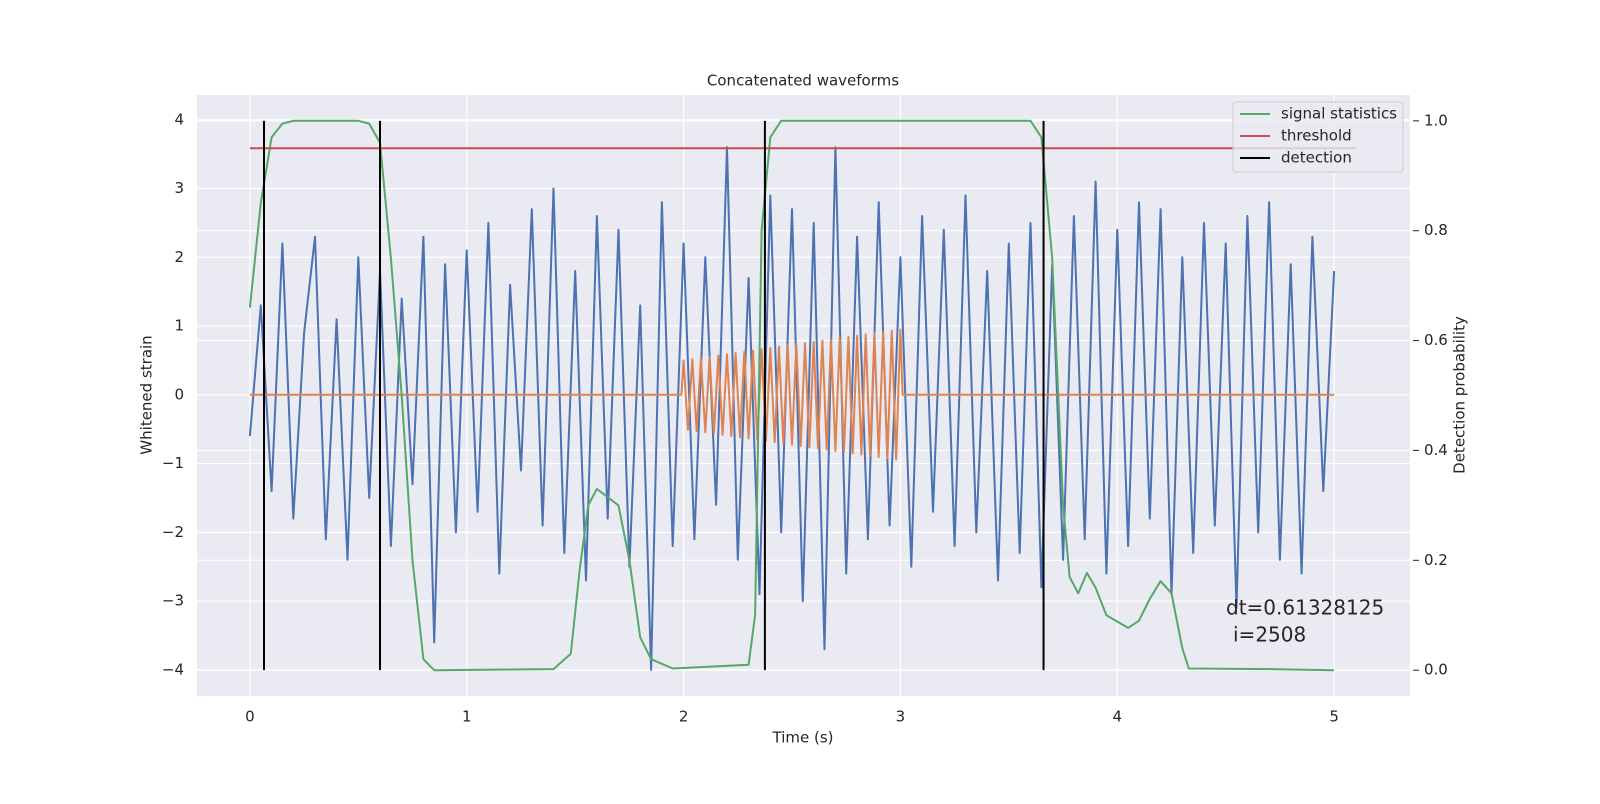 The image size is (1600, 804). What do you see at coordinates (467, 717) in the screenshot?
I see `x-tick-label: 1` at bounding box center [467, 717].